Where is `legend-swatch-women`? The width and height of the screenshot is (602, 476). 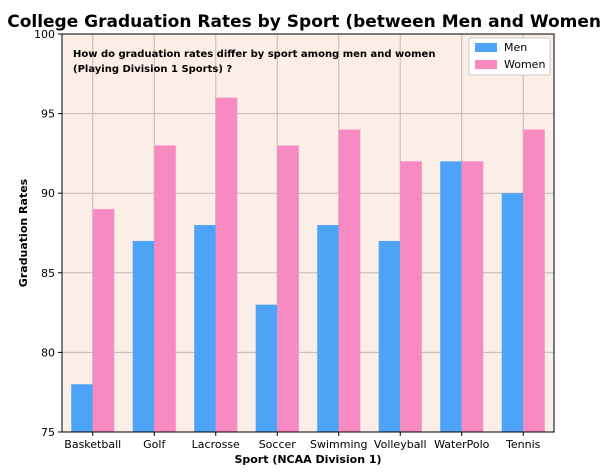
legend-swatch-women is located at coordinates (486, 64).